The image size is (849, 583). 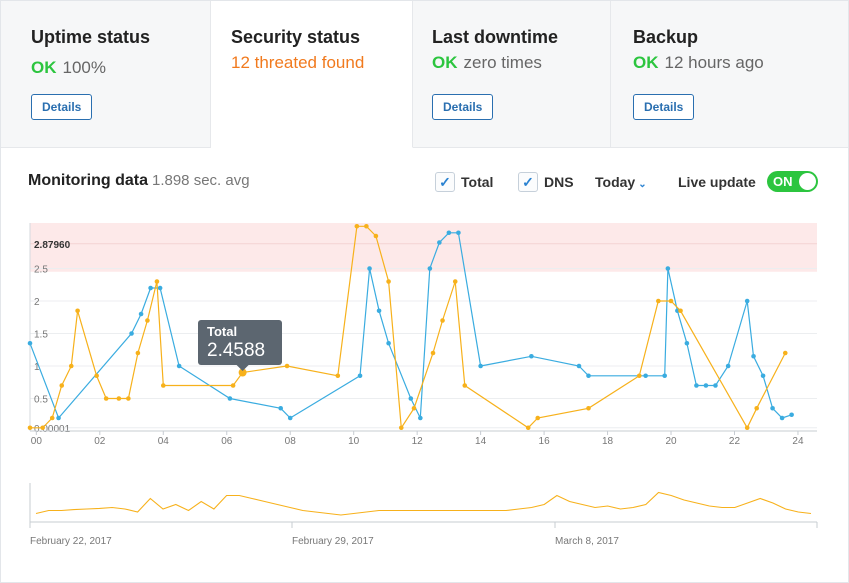 I want to click on card-backup: Backup OK 12 hours ago Details, so click(x=729, y=74).